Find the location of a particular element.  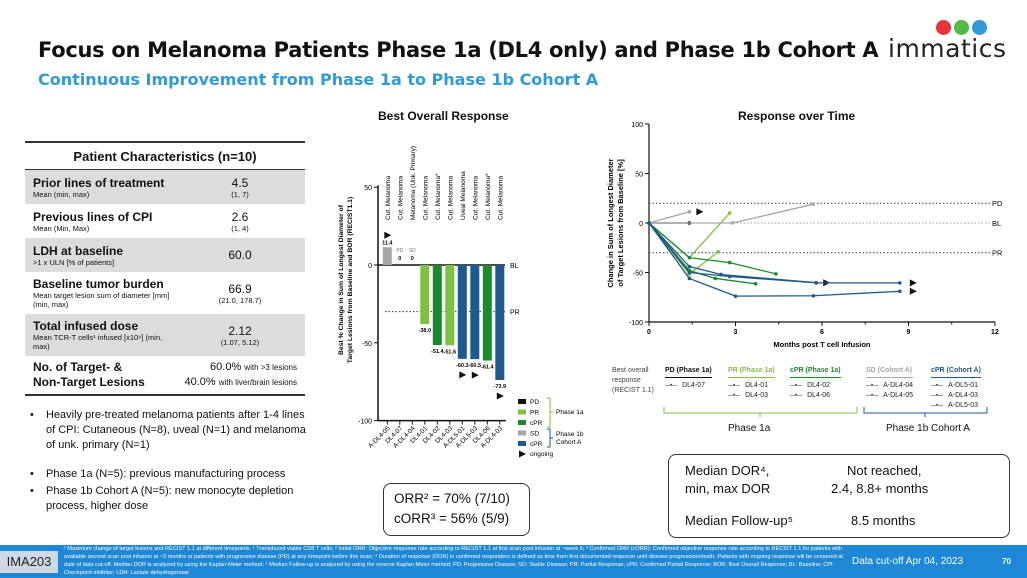

legend-group-title: SD (Cohort A) is located at coordinates (890, 372).